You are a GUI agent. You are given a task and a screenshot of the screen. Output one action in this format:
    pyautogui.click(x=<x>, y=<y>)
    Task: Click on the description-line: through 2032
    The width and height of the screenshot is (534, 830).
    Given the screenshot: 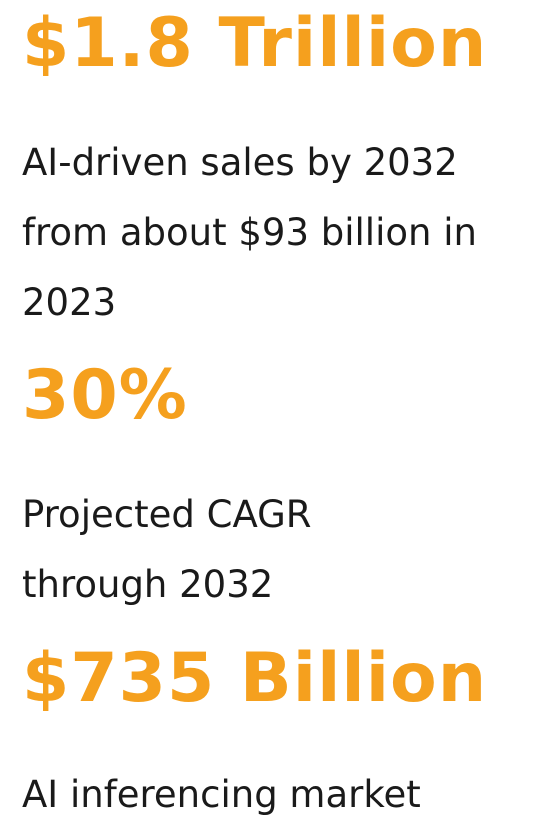 What is the action you would take?
    pyautogui.click(x=148, y=584)
    